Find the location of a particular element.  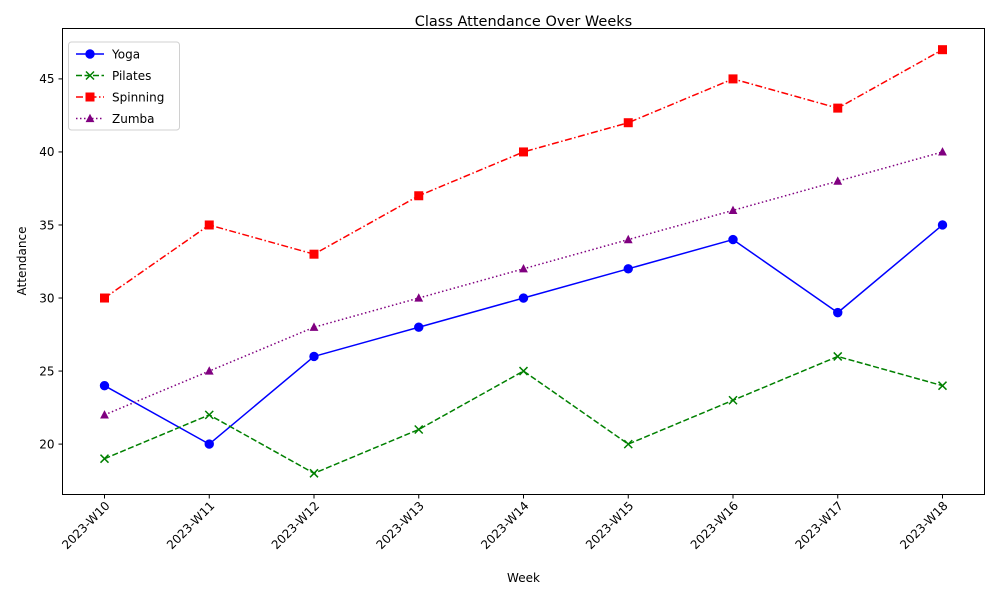

legend-marker-spinning is located at coordinates (90, 97).